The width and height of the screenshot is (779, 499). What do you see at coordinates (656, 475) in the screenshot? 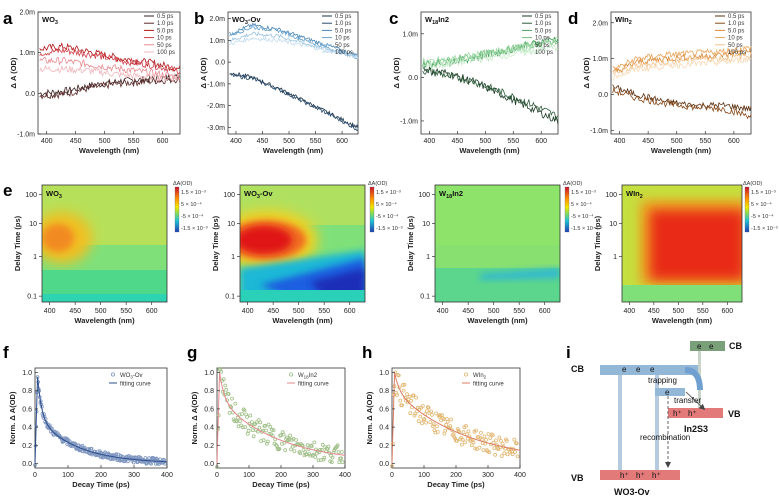
I see `hole-3: h⁺` at bounding box center [656, 475].